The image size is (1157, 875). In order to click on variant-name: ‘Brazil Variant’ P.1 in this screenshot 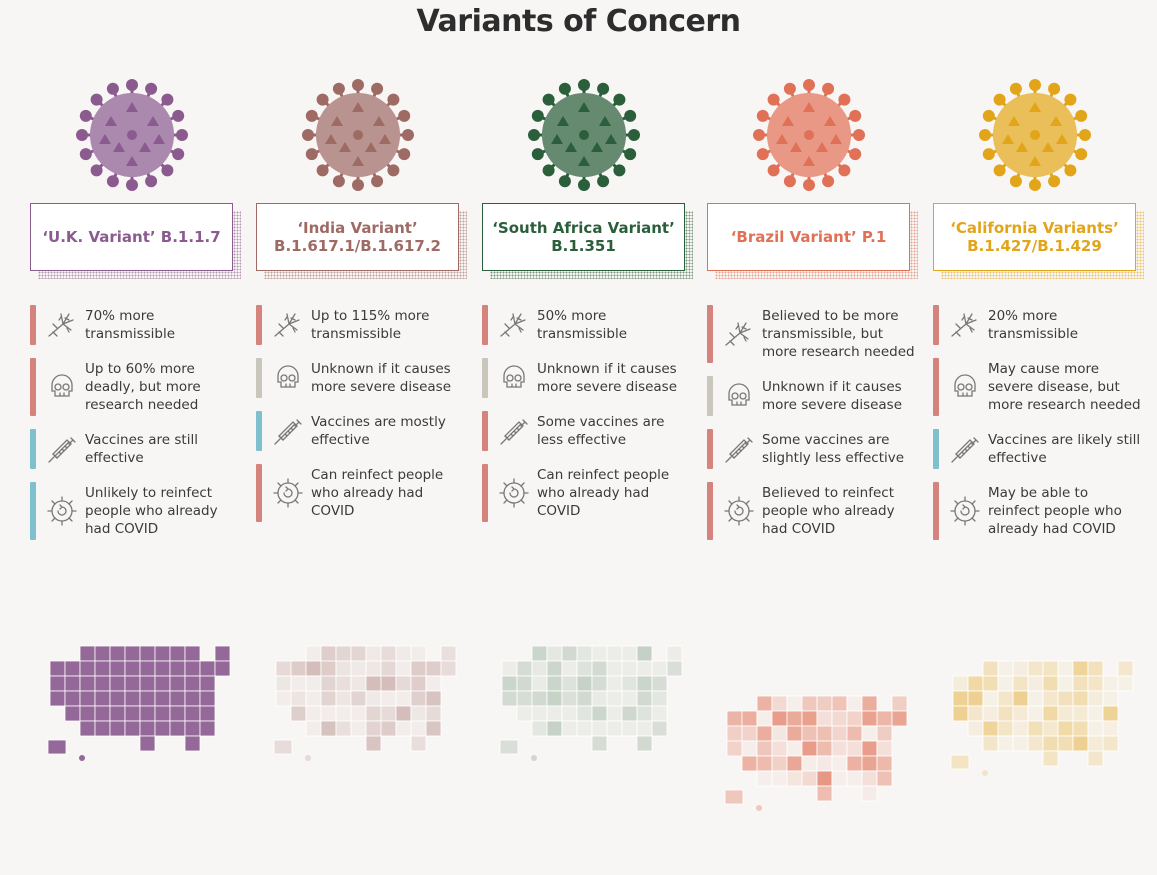, I will do `click(808, 237)`.